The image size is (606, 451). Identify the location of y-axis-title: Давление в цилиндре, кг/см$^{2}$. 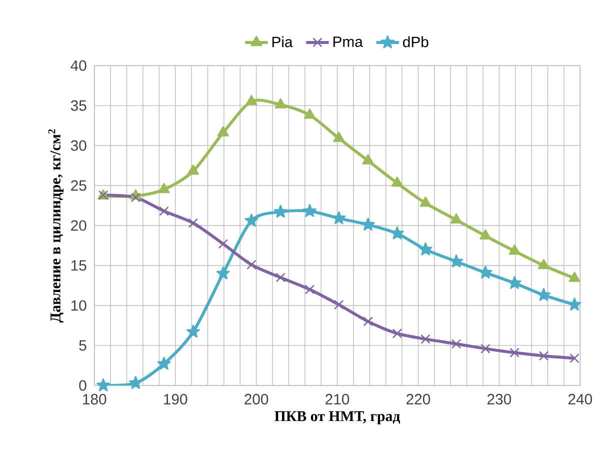
(56, 226).